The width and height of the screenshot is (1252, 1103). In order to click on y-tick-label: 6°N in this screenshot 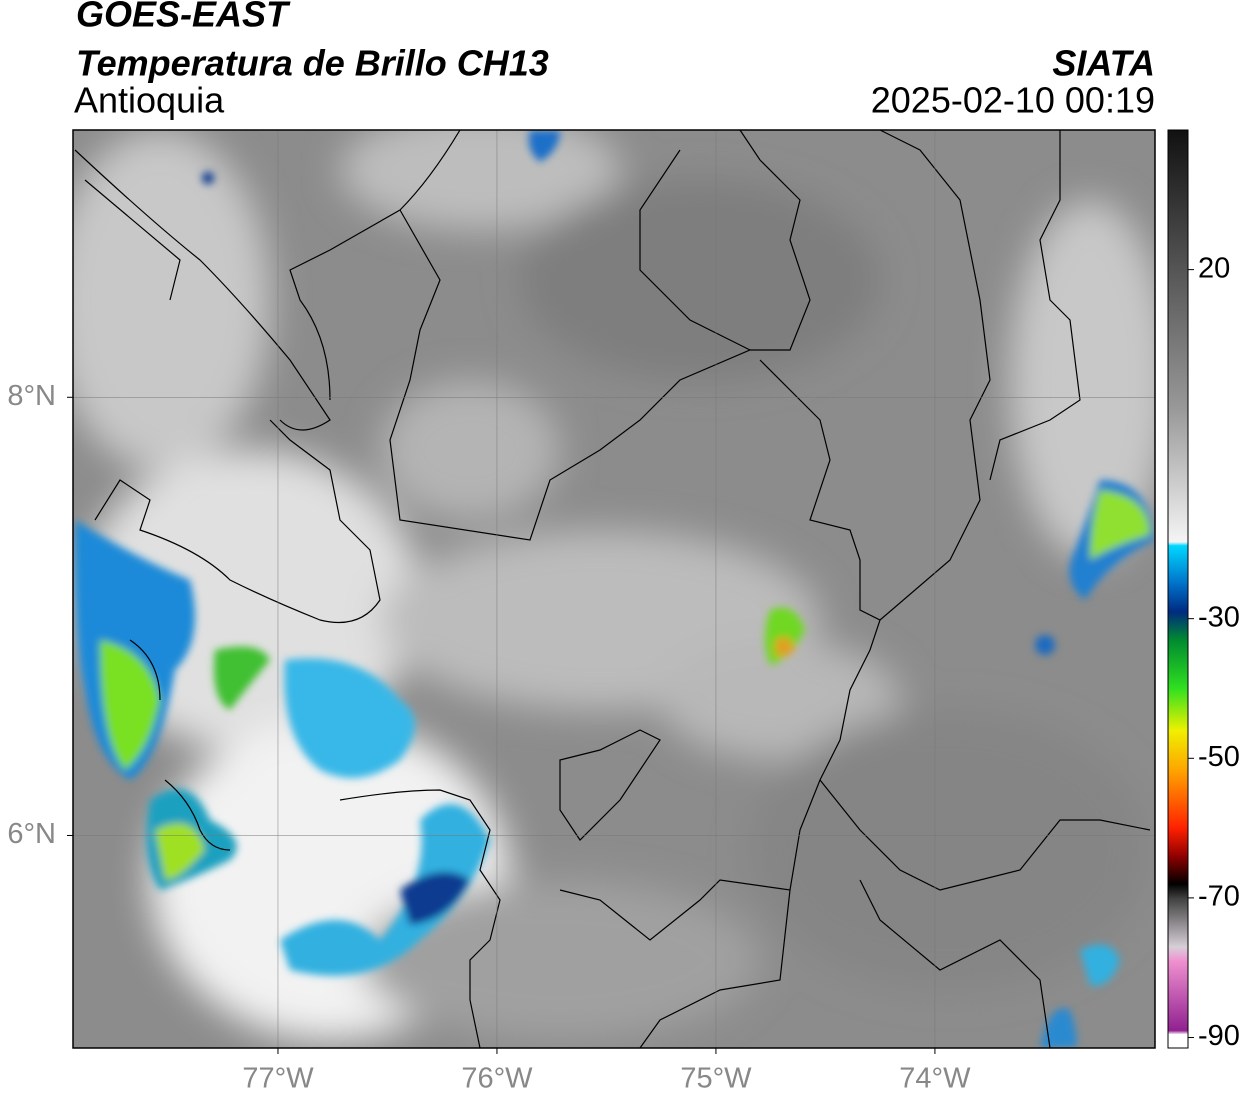, I will do `click(31, 834)`.